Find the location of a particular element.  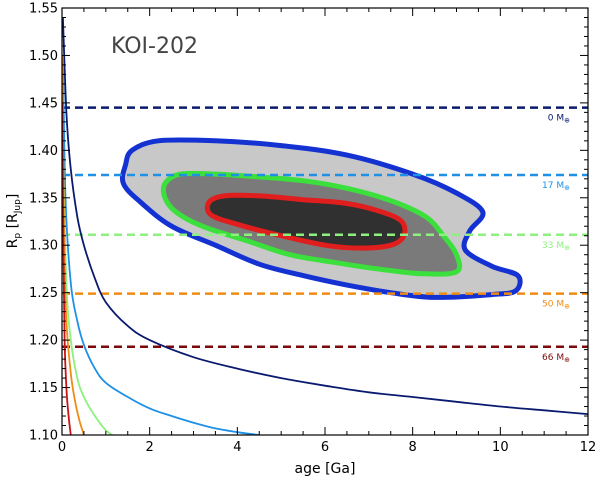

y-tick-label: 1.10 is located at coordinates (43, 436).